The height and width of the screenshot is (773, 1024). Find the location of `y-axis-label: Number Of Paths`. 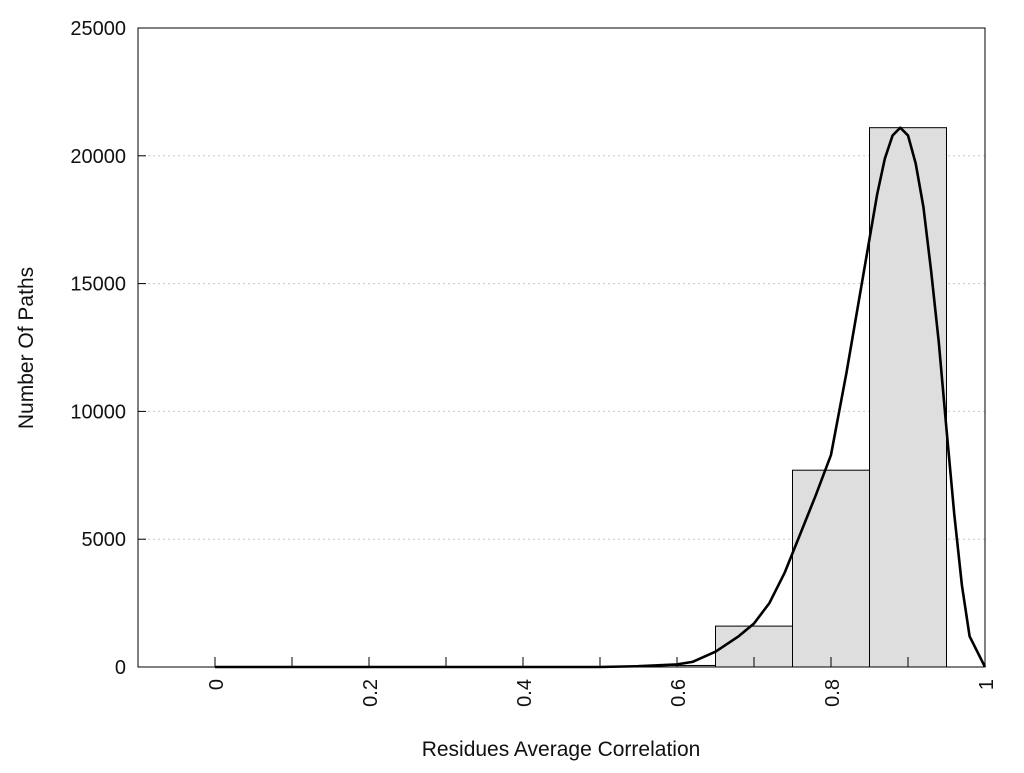

y-axis-label: Number Of Paths is located at coordinates (26, 348).